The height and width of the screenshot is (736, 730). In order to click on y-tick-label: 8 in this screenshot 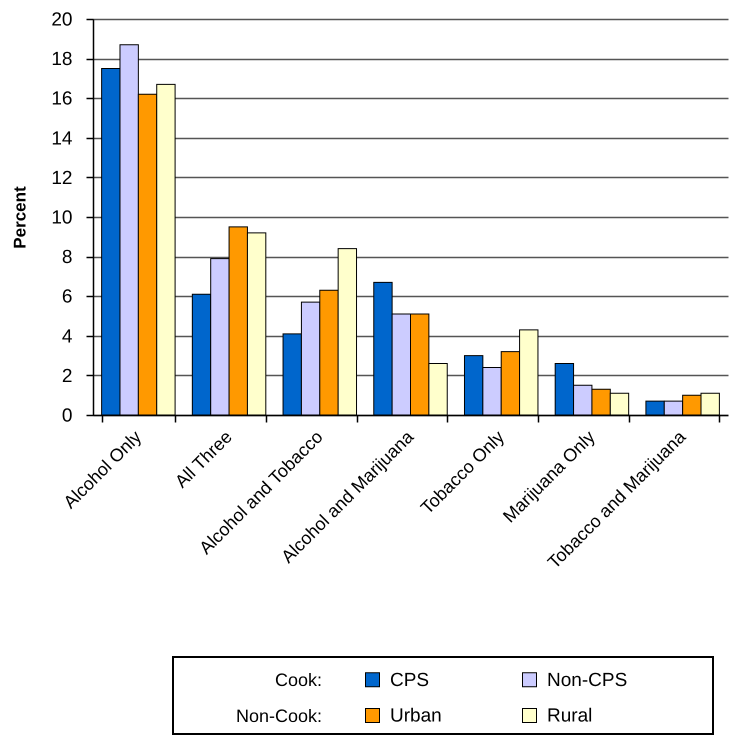, I will do `click(67, 257)`.